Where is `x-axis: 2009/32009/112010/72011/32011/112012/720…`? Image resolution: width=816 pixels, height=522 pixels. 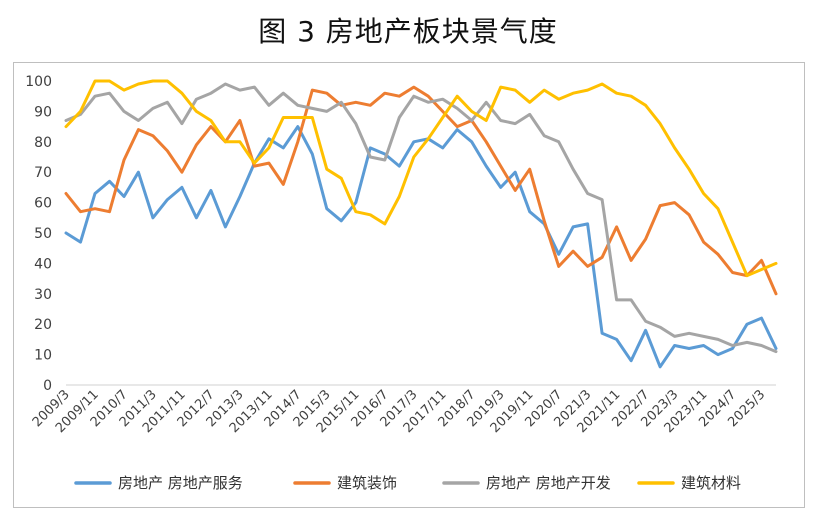
x-axis: 2009/32009/112010/72011/32011/112012/720… is located at coordinates (403, 410).